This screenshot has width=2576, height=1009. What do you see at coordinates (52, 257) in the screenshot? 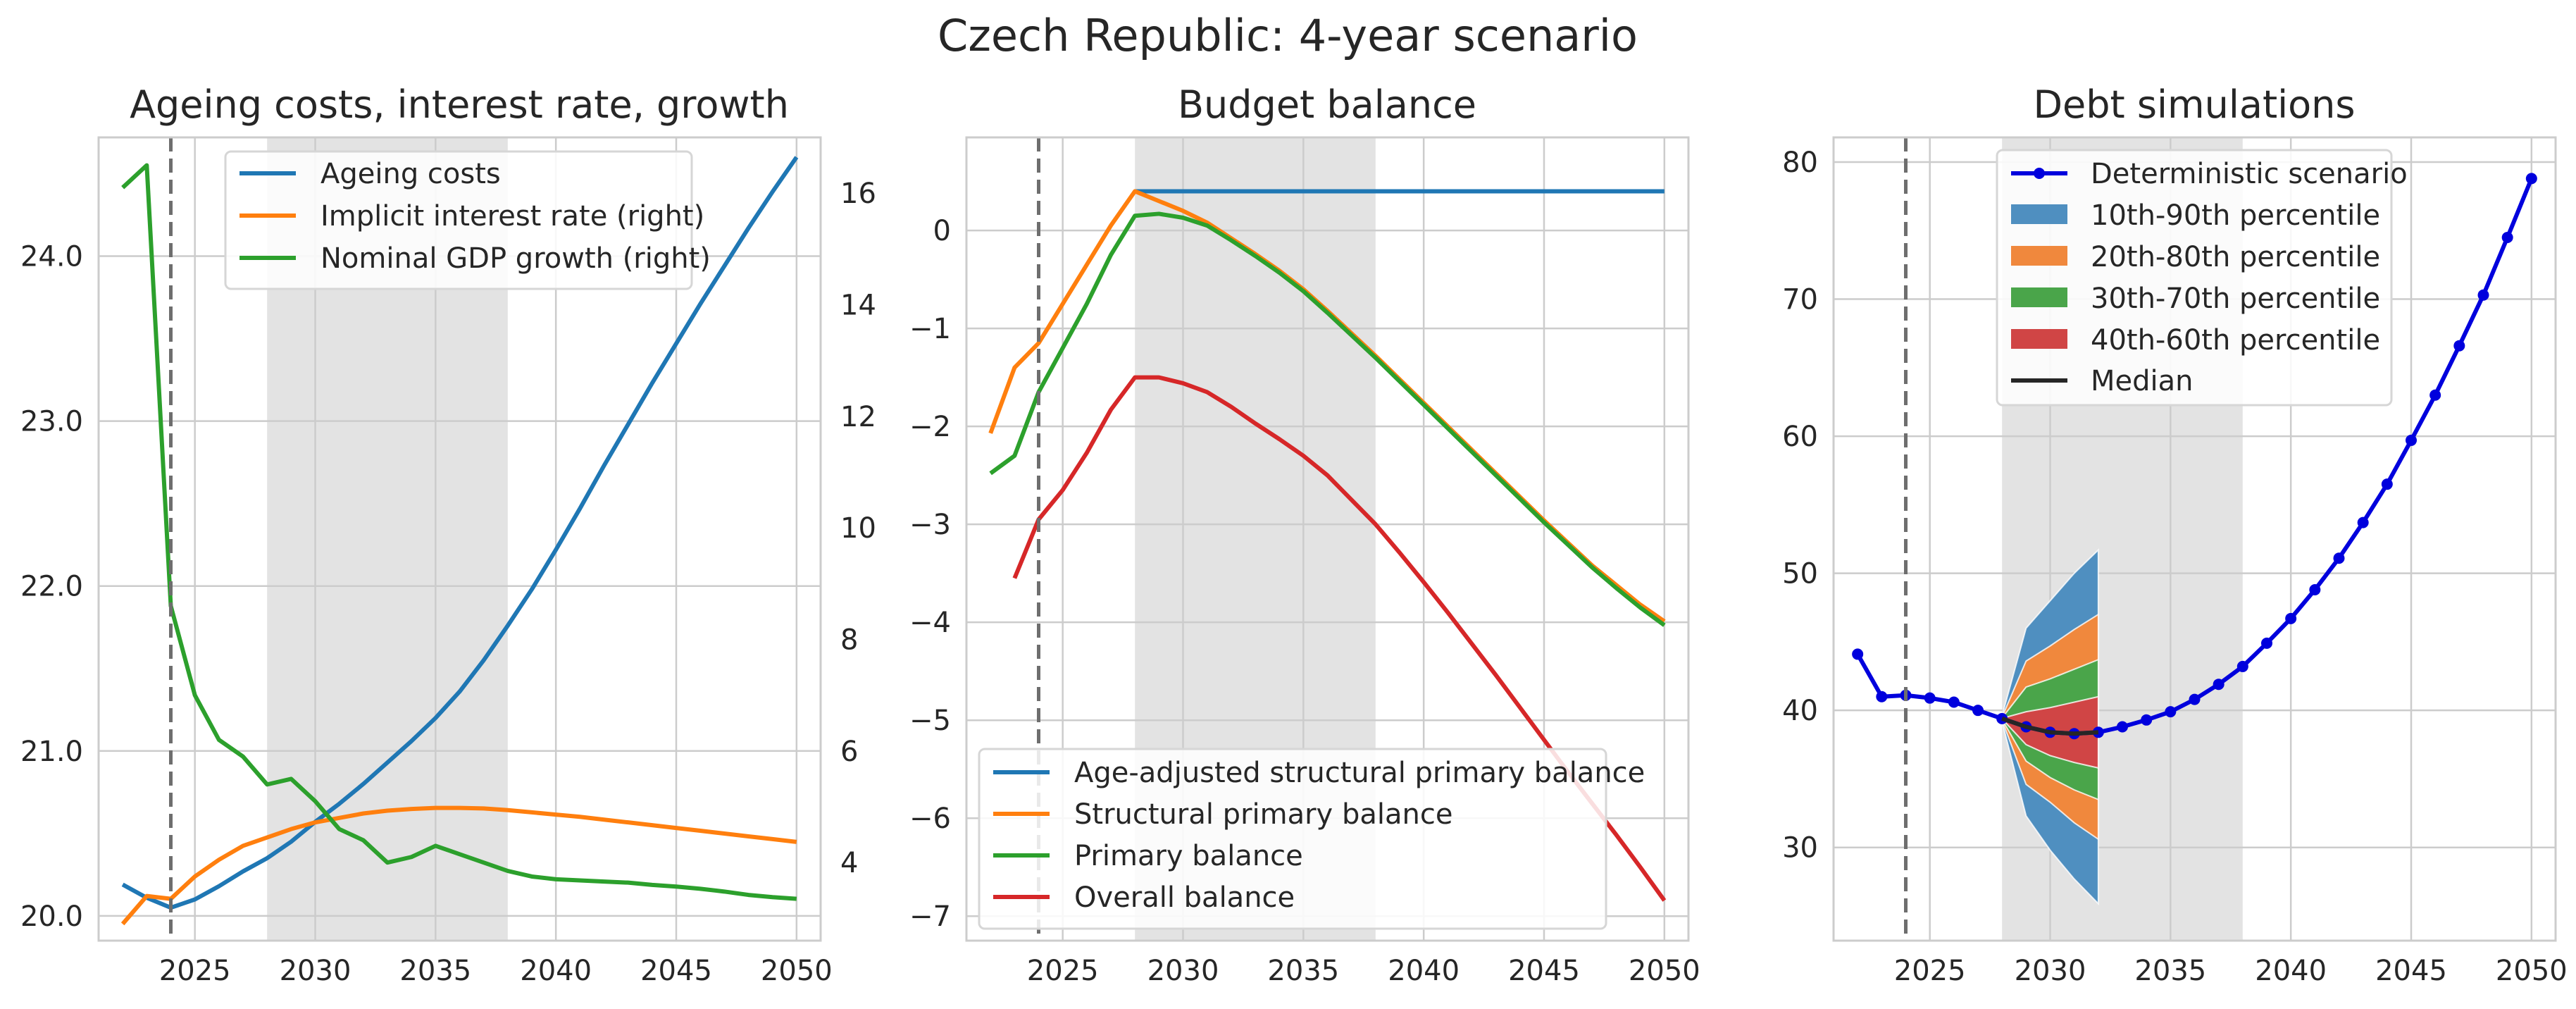
I see `y-tick-label: 24.0` at bounding box center [52, 257].